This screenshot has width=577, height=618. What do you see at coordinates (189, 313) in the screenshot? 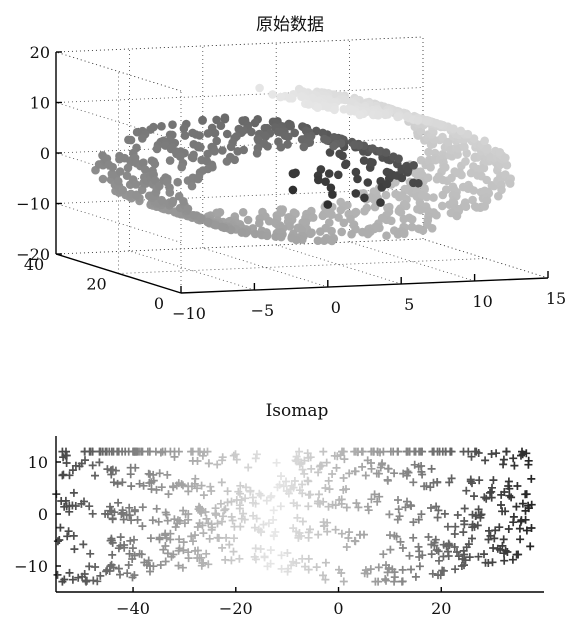
I see `x-tick-label: −10` at bounding box center [189, 313].